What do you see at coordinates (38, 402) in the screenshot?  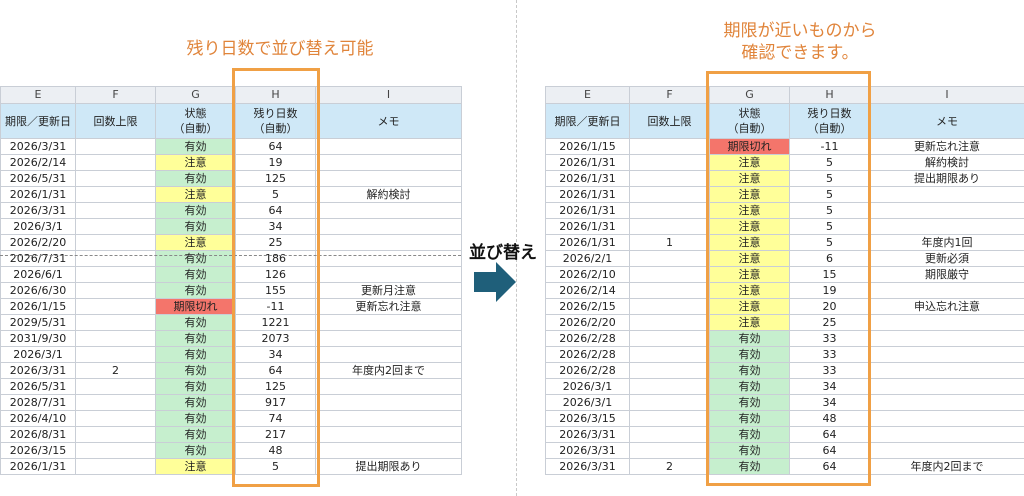 I see `cell-date: 2028/7/31` at bounding box center [38, 402].